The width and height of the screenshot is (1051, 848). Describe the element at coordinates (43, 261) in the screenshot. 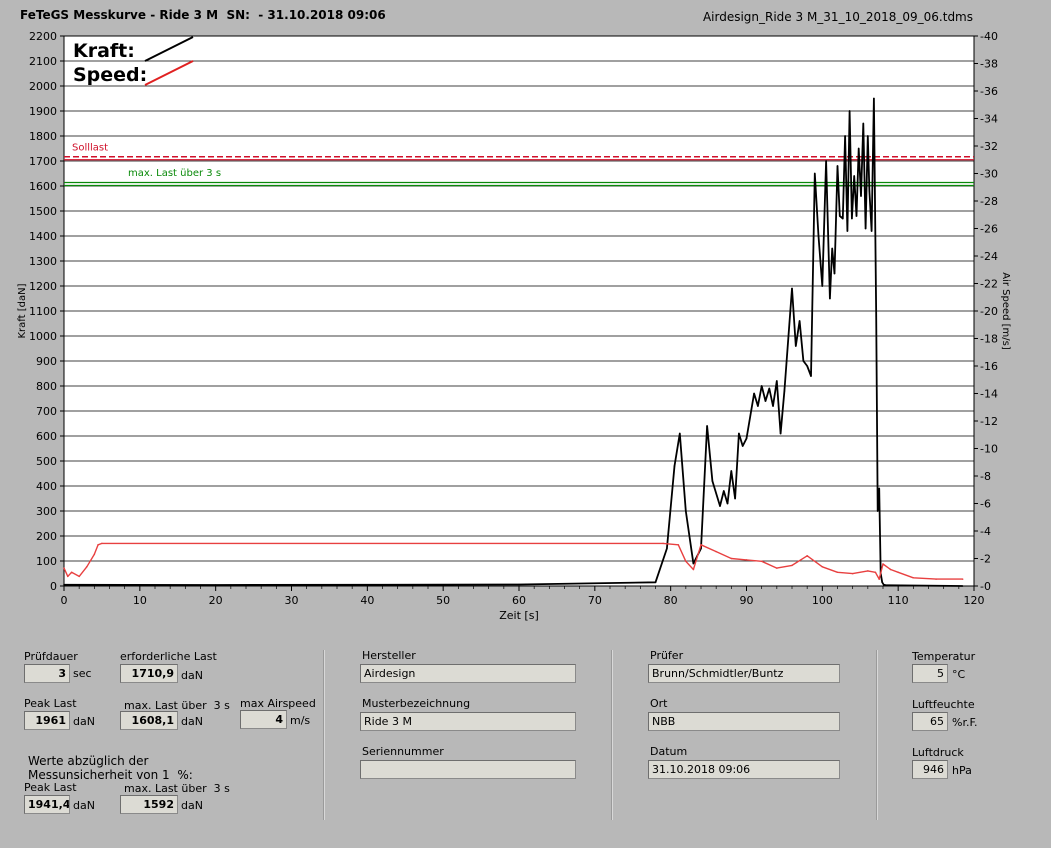

I see `y-tick-label: 1300` at that location.